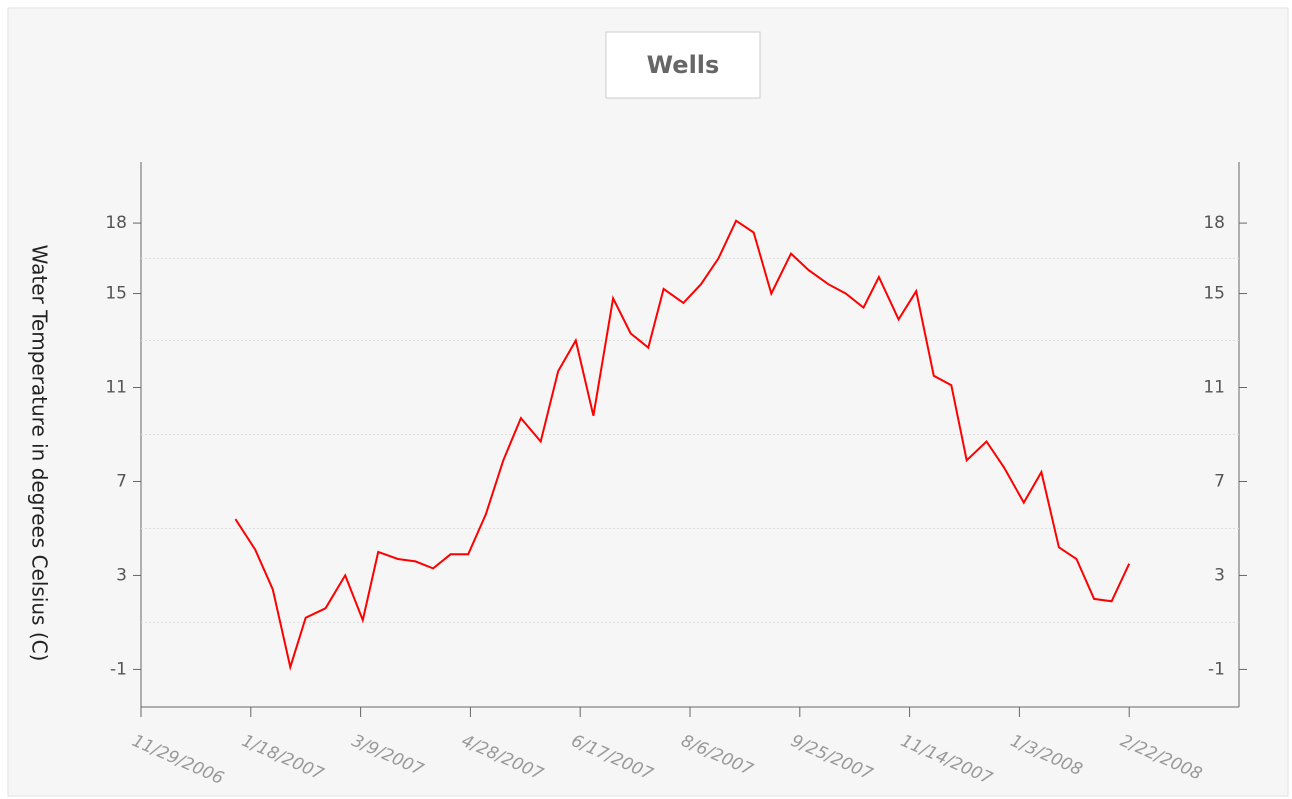 The height and width of the screenshot is (799, 1292). What do you see at coordinates (1214, 294) in the screenshot?
I see `y2-tick-label: 15` at bounding box center [1214, 294].